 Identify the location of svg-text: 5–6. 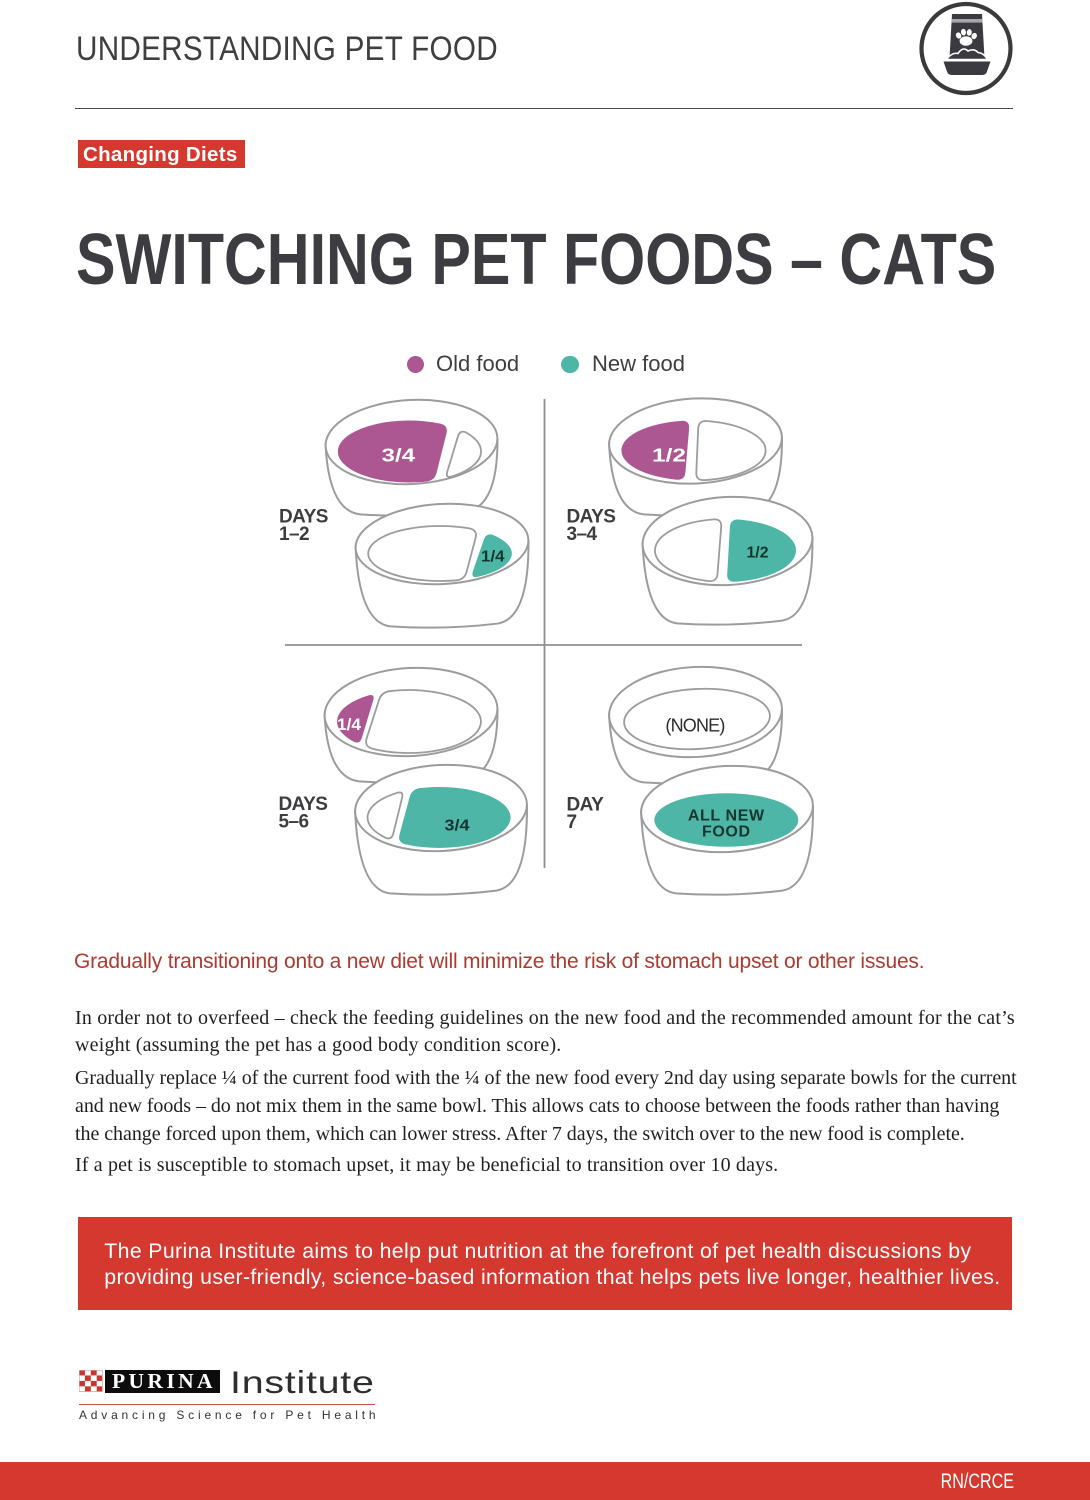
(294, 821).